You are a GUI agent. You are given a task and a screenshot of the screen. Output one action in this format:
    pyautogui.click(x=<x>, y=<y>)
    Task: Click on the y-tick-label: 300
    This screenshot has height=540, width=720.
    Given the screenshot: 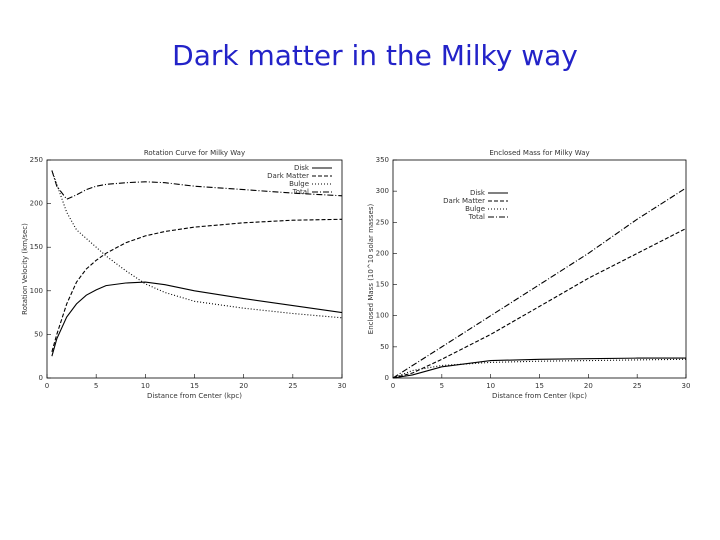 What is the action you would take?
    pyautogui.click(x=382, y=191)
    